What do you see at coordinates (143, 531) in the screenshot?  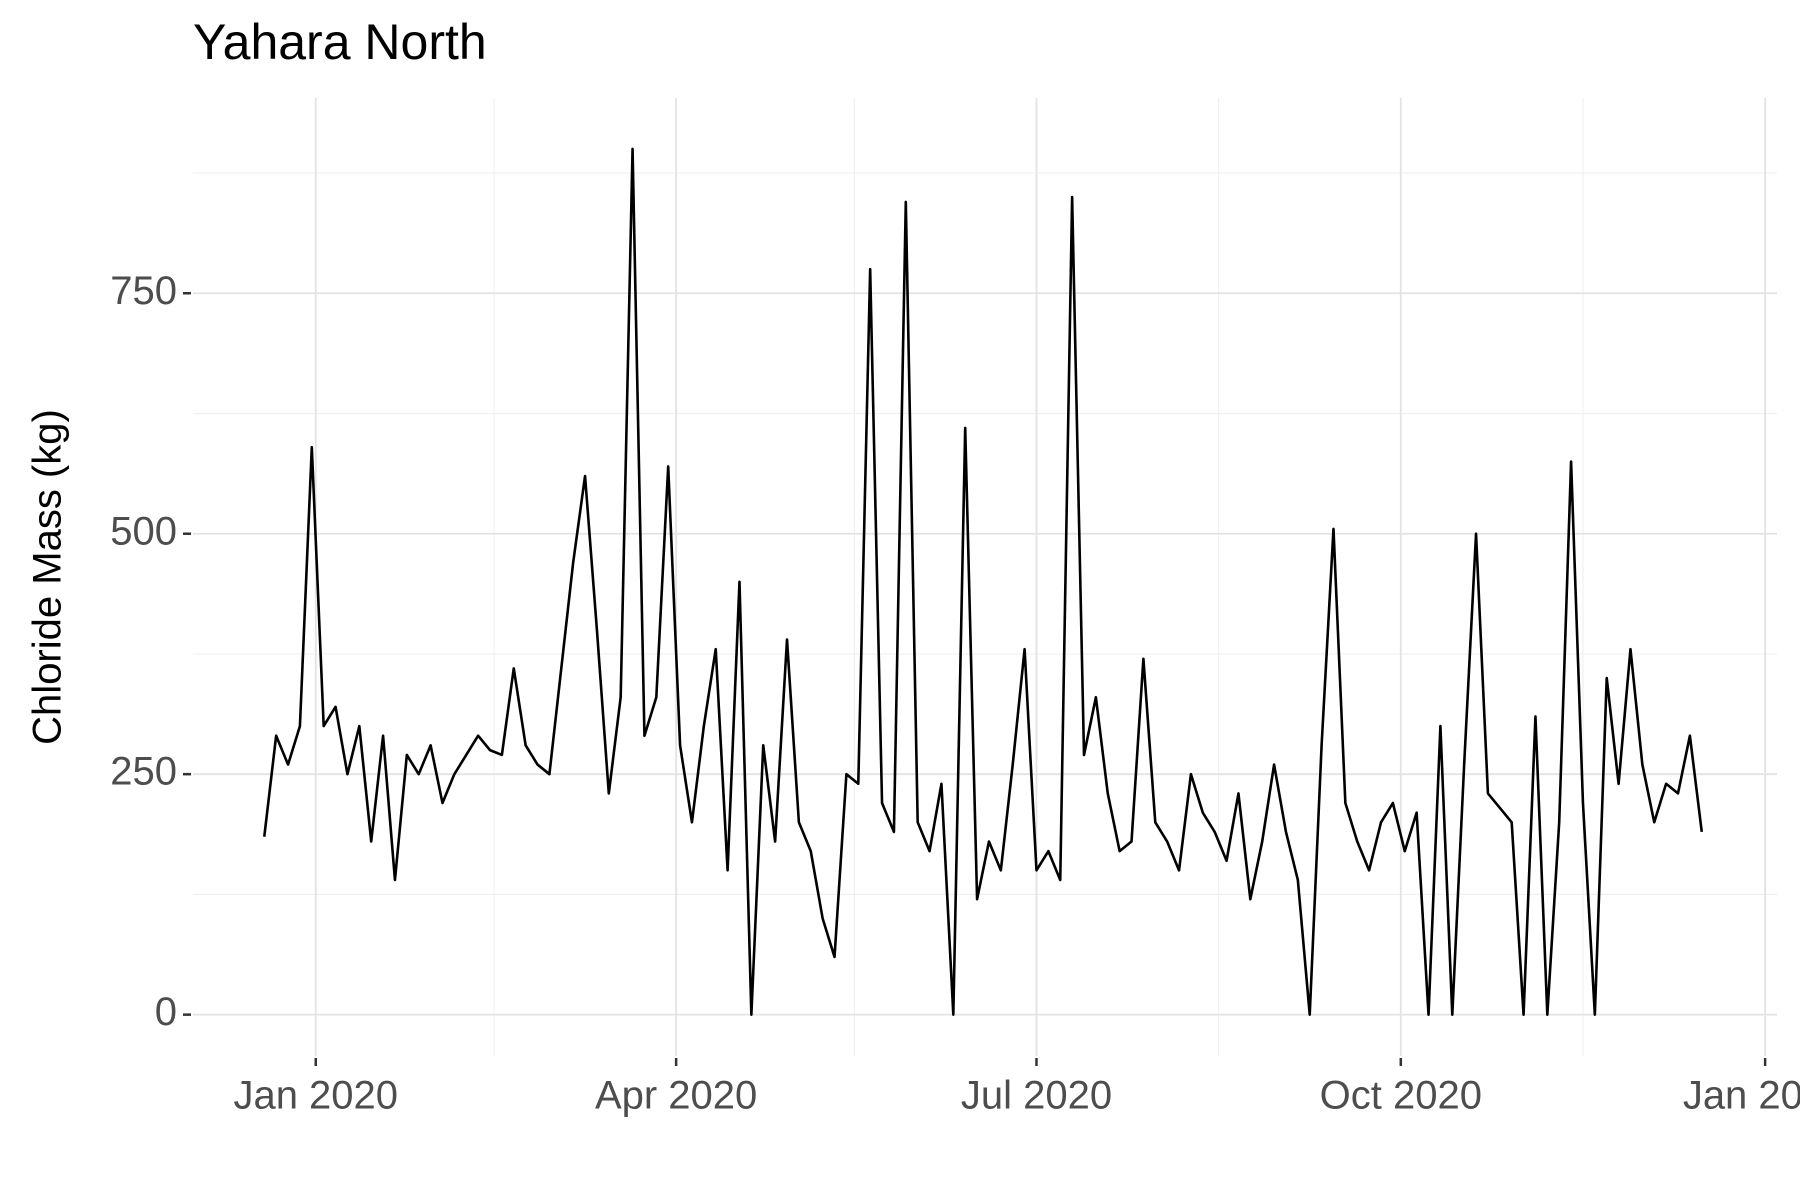 I see `y-tick-label: 500` at bounding box center [143, 531].